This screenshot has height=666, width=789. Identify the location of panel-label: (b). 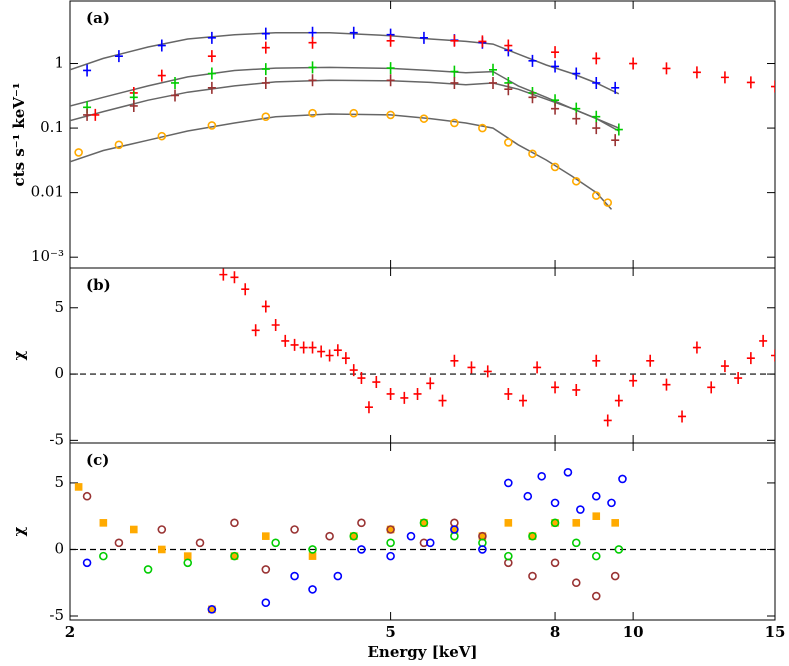
(98, 285).